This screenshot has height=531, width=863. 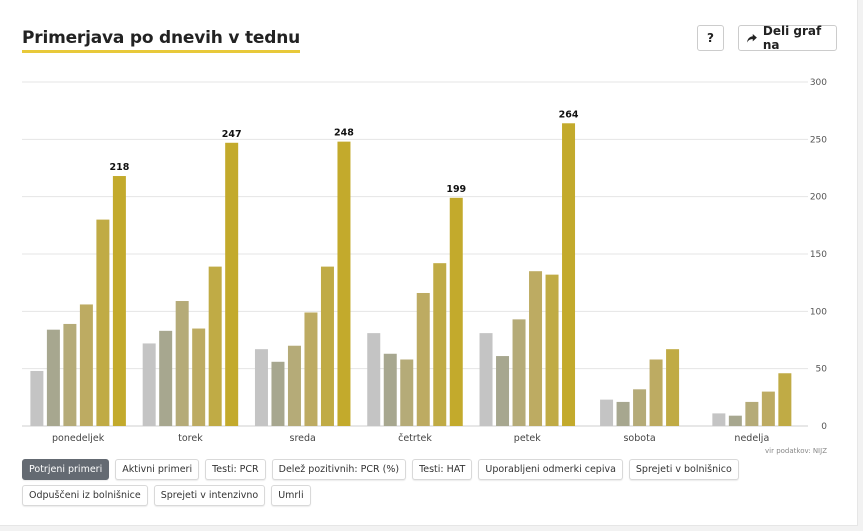 What do you see at coordinates (527, 438) in the screenshot?
I see `x-tick-label: petek` at bounding box center [527, 438].